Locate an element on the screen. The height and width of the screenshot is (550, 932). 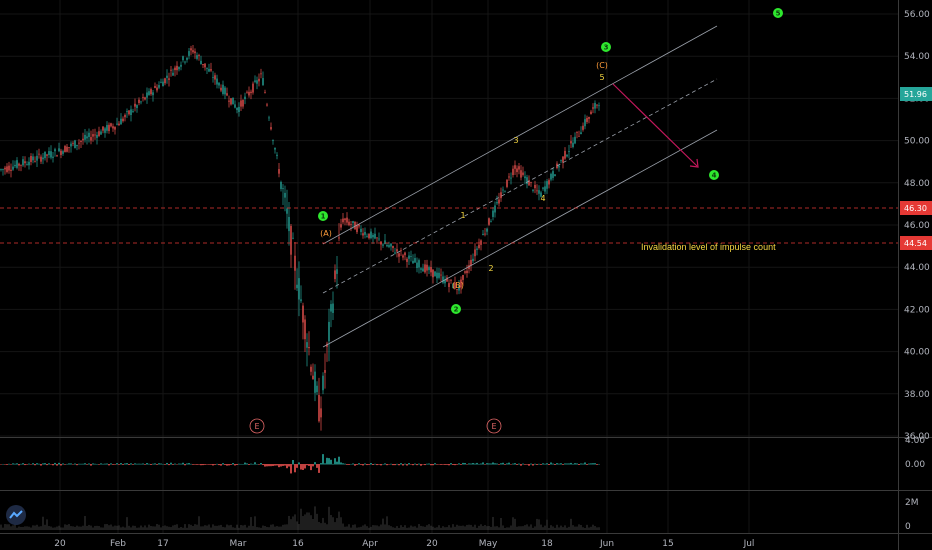
price-tag-current: 51.96 is located at coordinates (916, 94).